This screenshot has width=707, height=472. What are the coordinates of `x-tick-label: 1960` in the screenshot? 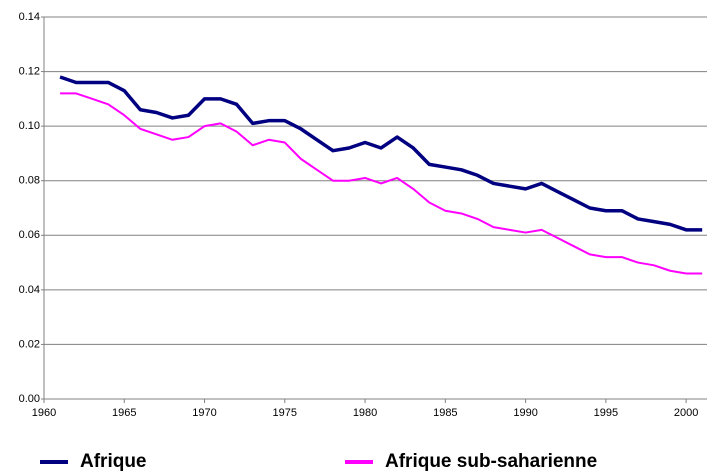 It's located at (44, 413).